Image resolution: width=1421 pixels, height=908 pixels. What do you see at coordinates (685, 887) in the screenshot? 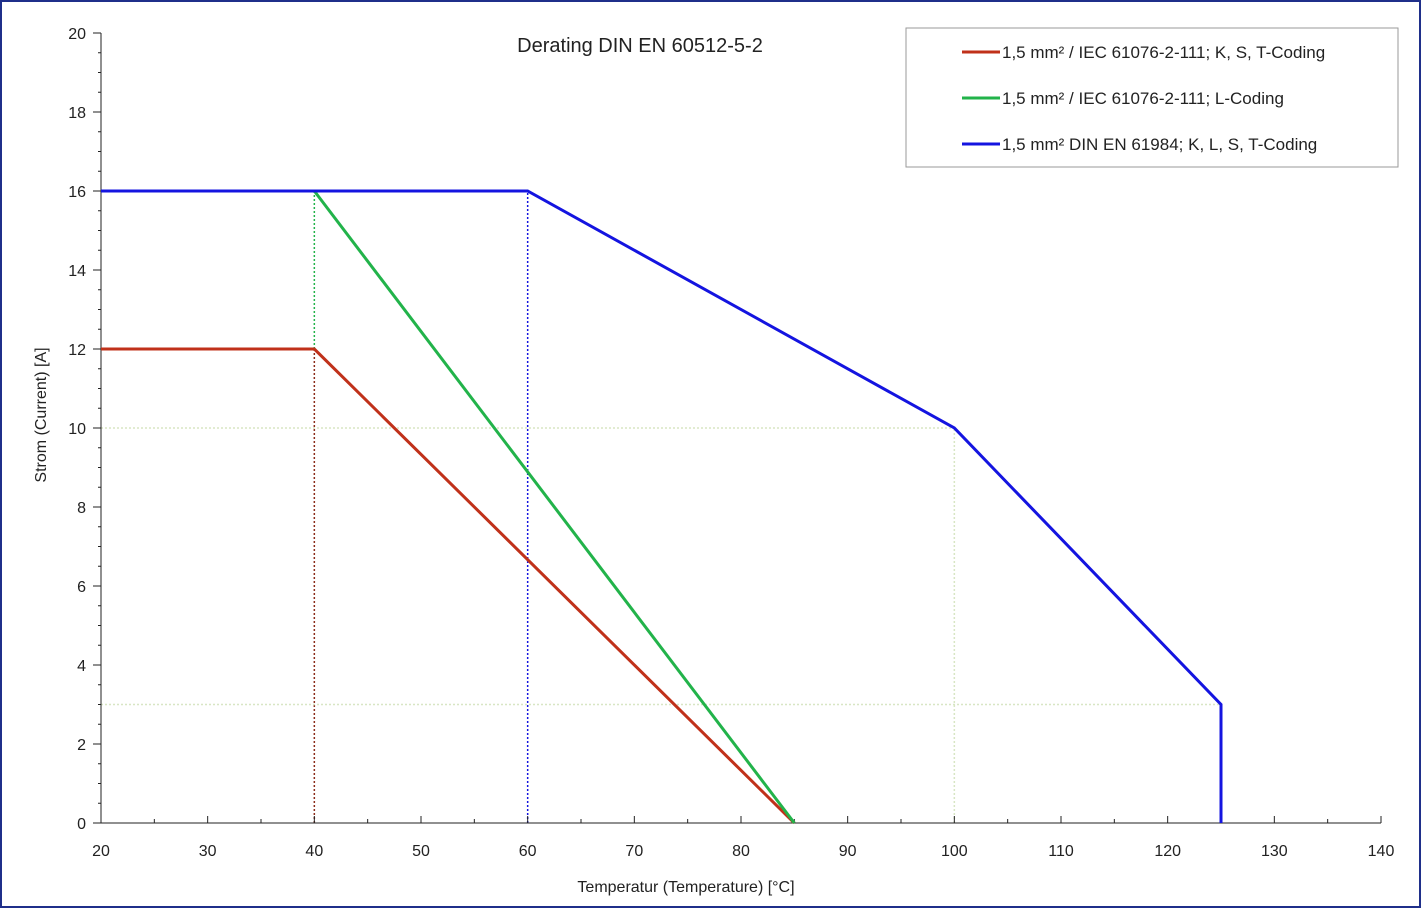
I see `x-axis-title: Temperatur (Temperature) [°C]` at bounding box center [685, 887].